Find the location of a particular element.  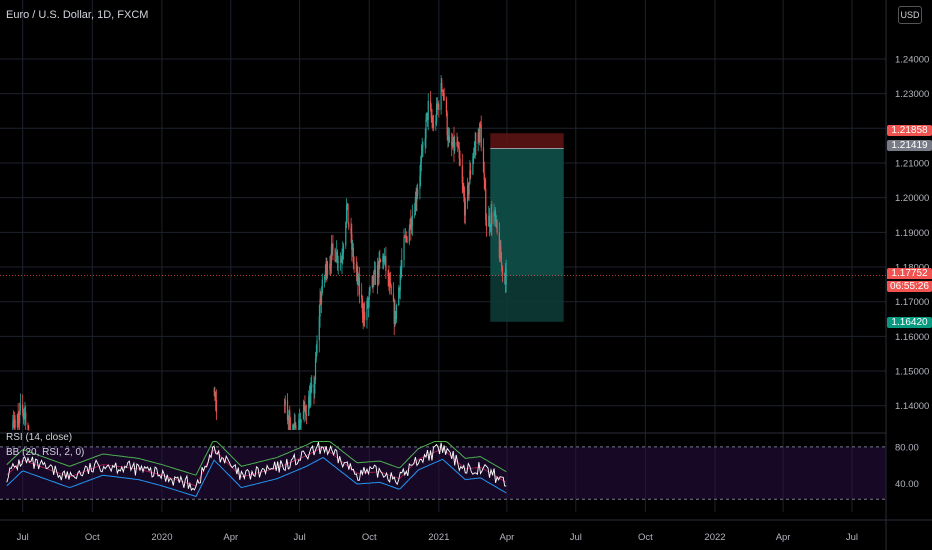

entry-price-badge: 1.21419 is located at coordinates (909, 145).